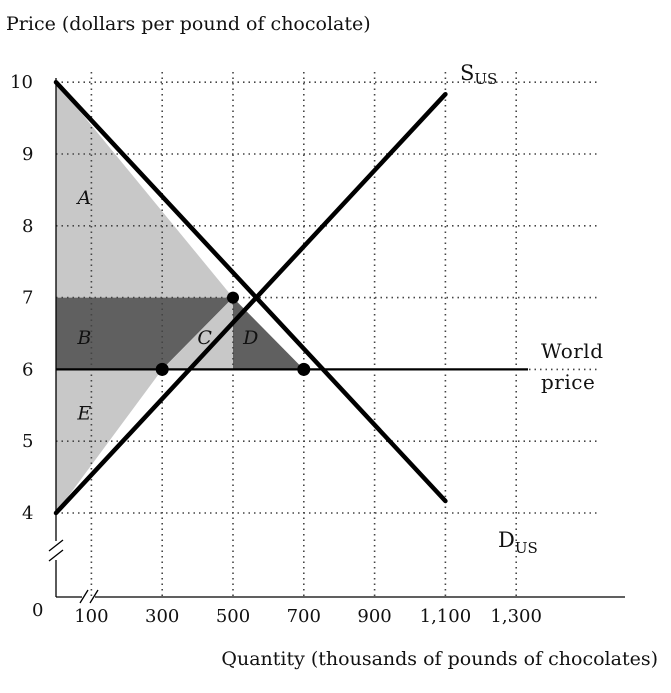 This screenshot has width=671, height=693. What do you see at coordinates (233, 616) in the screenshot?
I see `x-tick-label-500: 500` at bounding box center [233, 616].